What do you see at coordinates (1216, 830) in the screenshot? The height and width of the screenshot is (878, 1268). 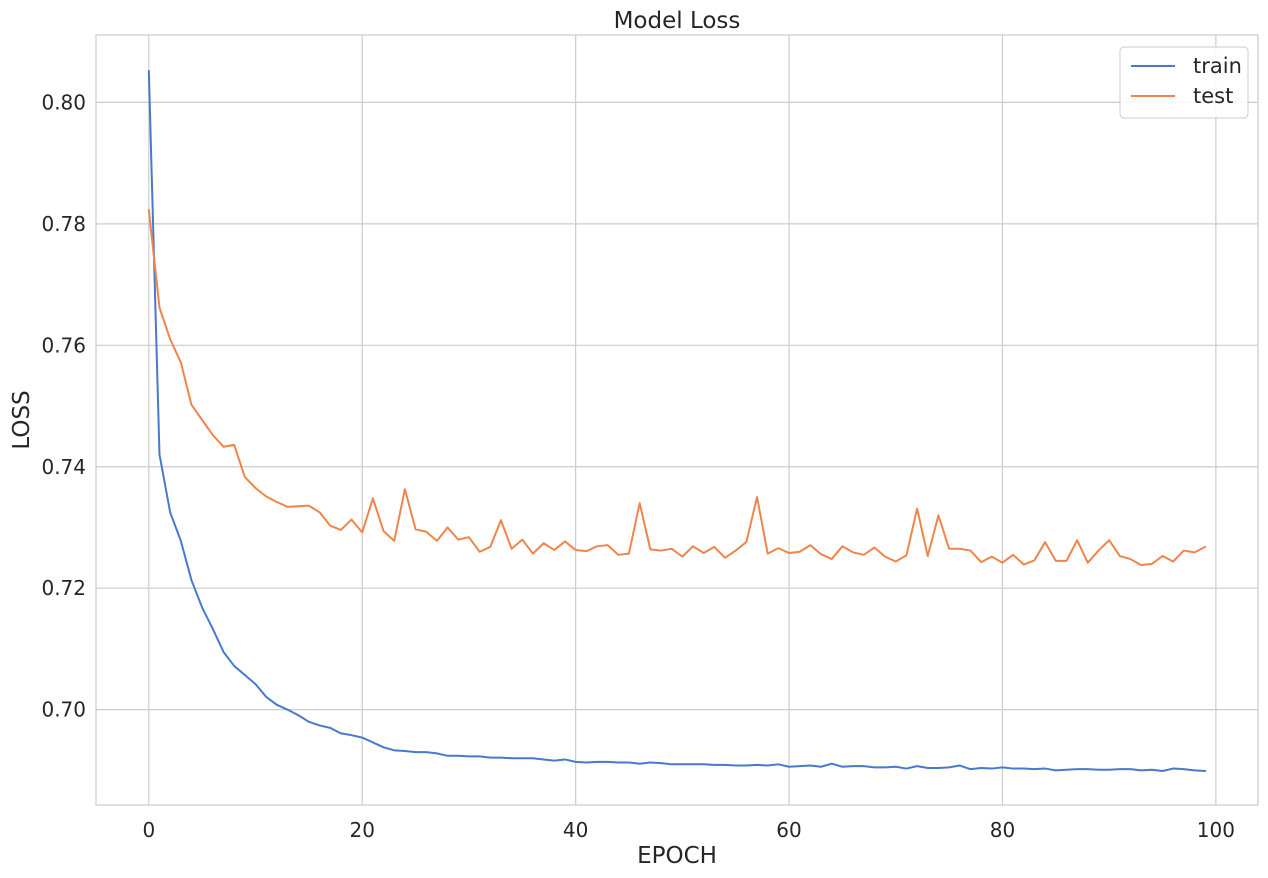 I see `x-tick-label: 100` at bounding box center [1216, 830].